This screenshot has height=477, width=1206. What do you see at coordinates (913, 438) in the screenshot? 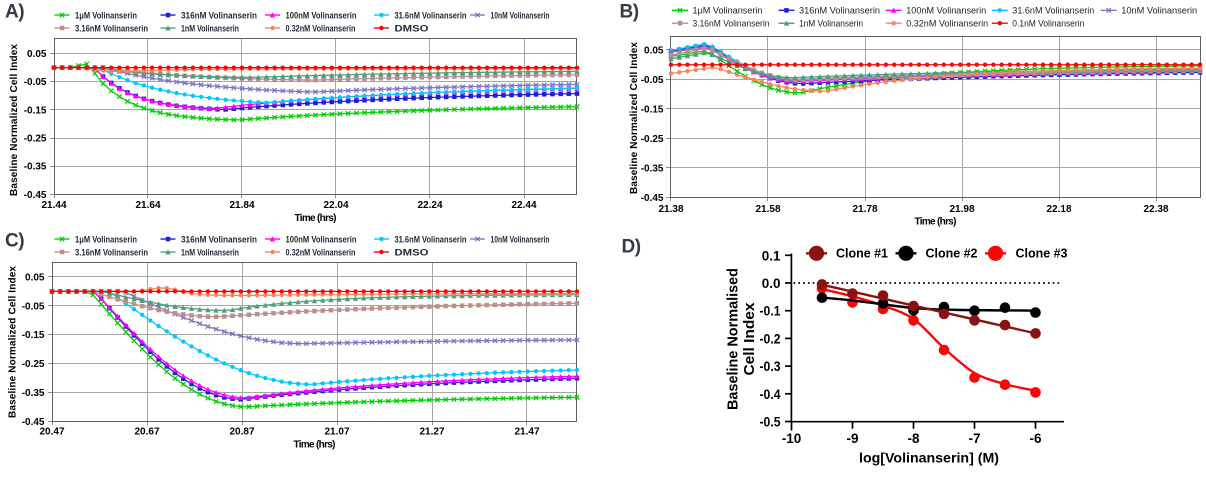
I see `svg-text: -8` at bounding box center [913, 438].